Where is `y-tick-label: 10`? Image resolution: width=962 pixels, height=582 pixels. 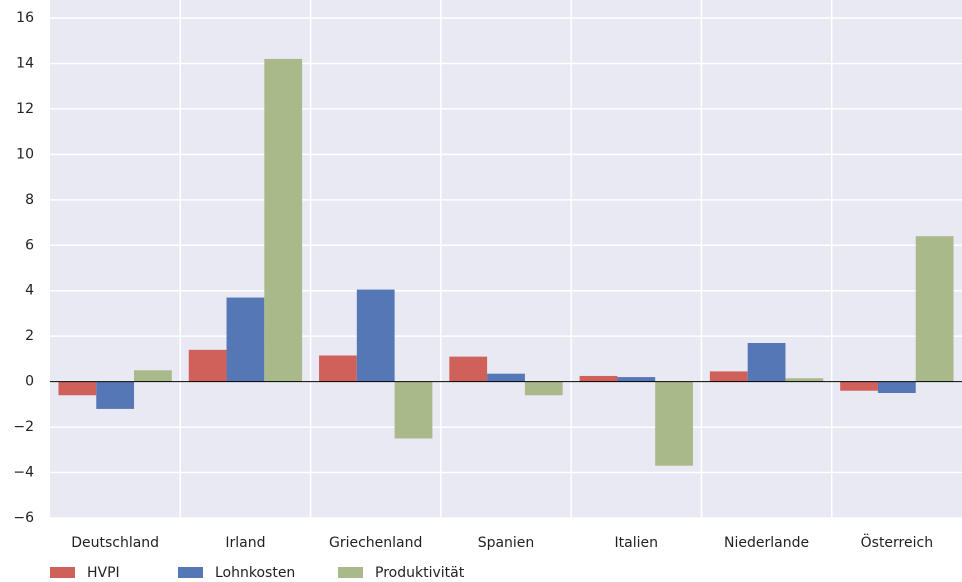 y-tick-label: 10 is located at coordinates (25, 154).